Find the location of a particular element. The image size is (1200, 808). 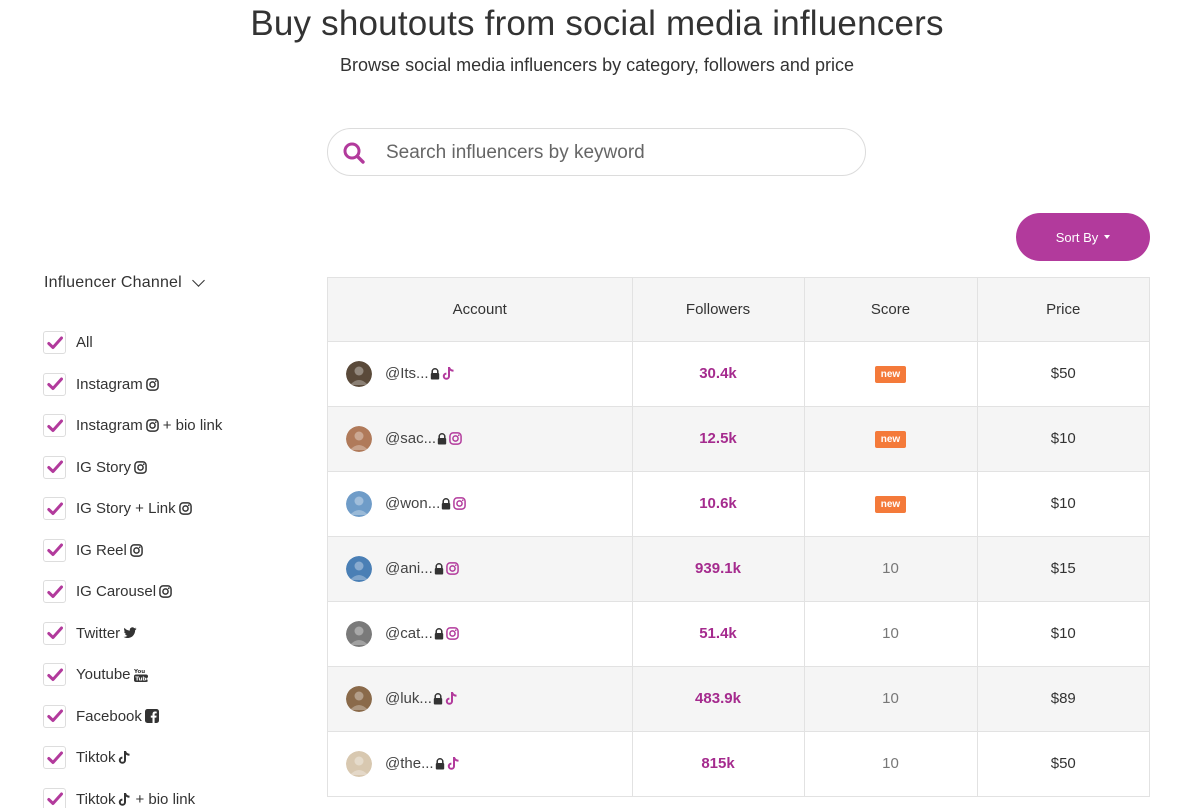

table-header-row: Account Followers Score Price is located at coordinates (738, 310).